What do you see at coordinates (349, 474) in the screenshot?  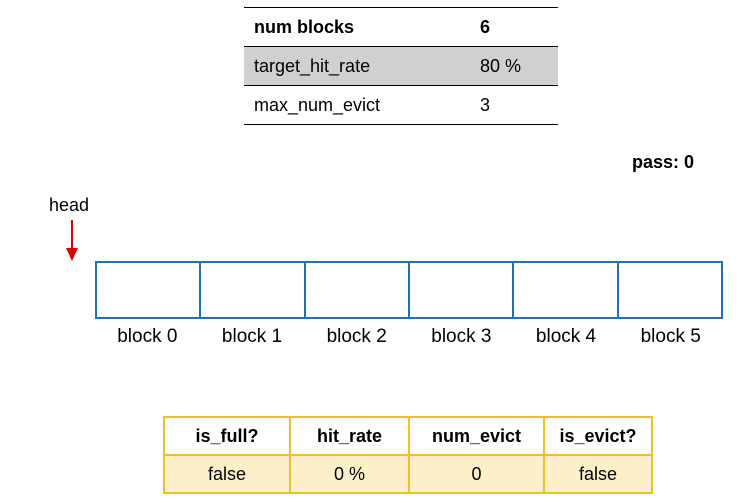 I see `status-value: 0 %` at bounding box center [349, 474].